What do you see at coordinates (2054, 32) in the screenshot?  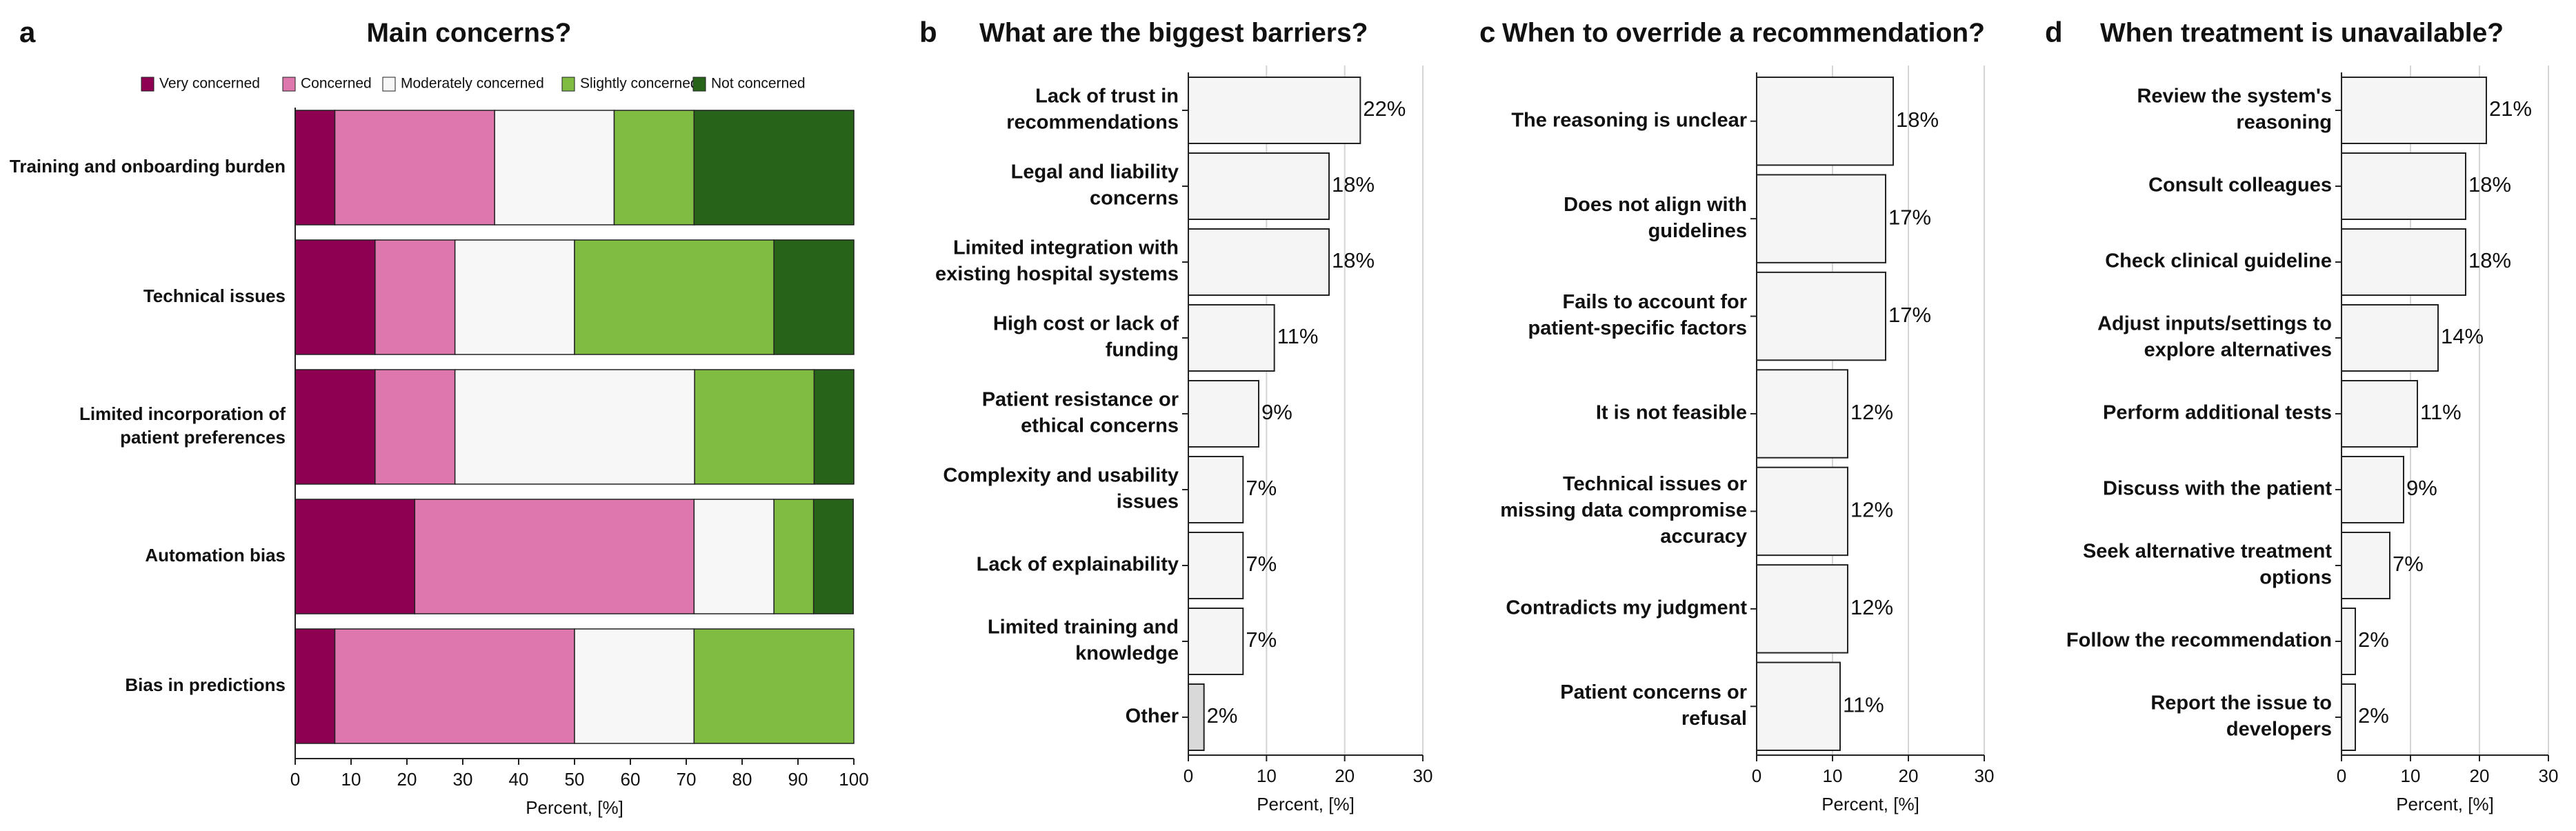 I see `panel-letter: d` at bounding box center [2054, 32].